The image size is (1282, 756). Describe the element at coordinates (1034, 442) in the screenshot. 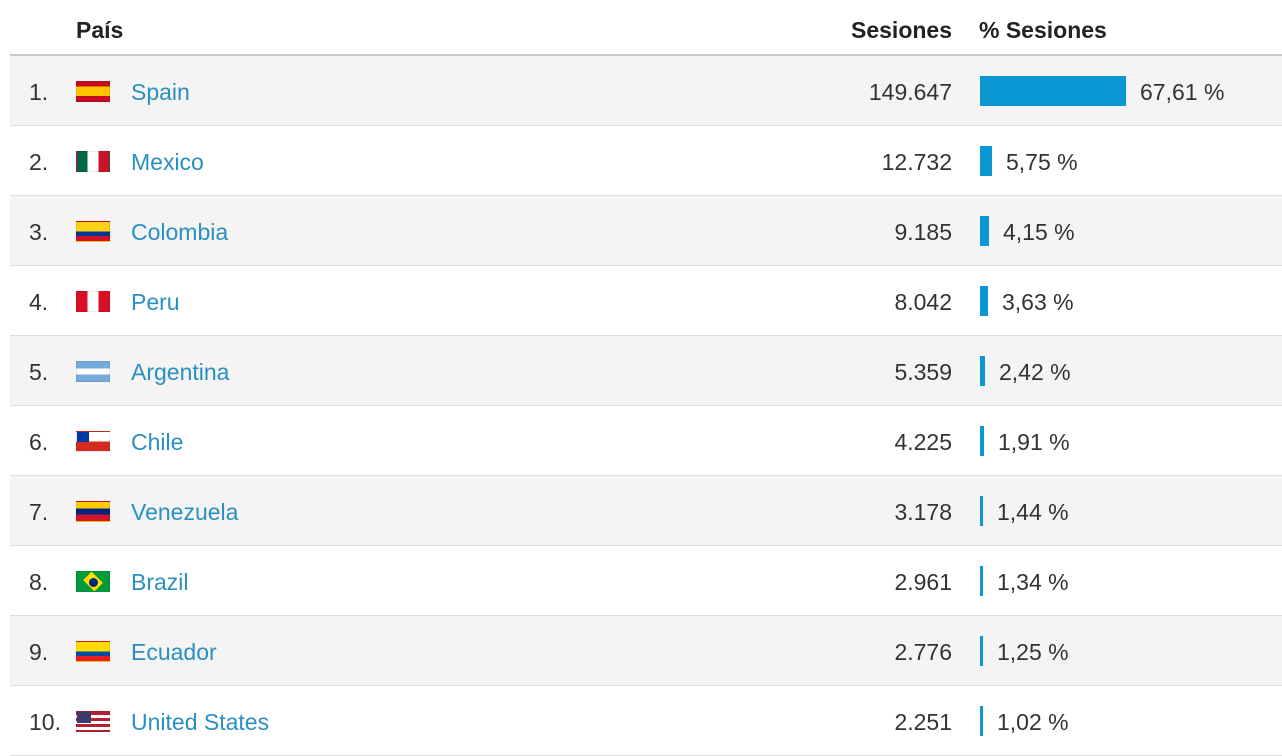

I see `sessions-percentage: 1,91 %` at that location.